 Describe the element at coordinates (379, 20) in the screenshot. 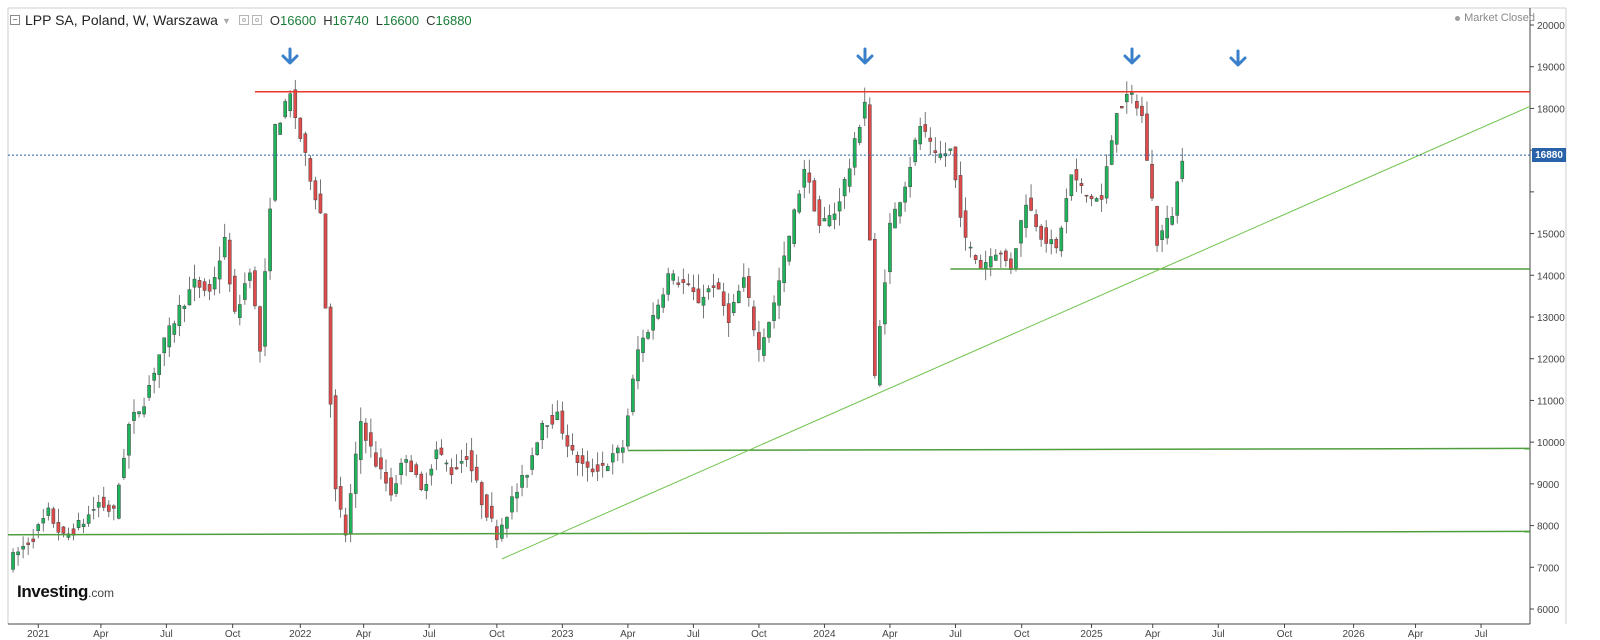

I see `low-label: L` at that location.